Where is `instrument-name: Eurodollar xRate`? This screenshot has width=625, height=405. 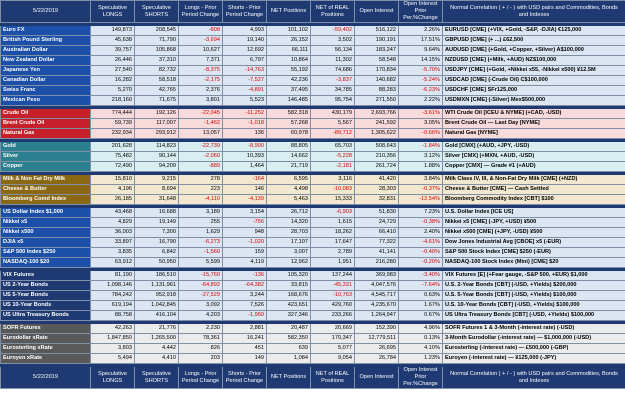 instrument-name: Eurodollar xRate is located at coordinates (45, 338).